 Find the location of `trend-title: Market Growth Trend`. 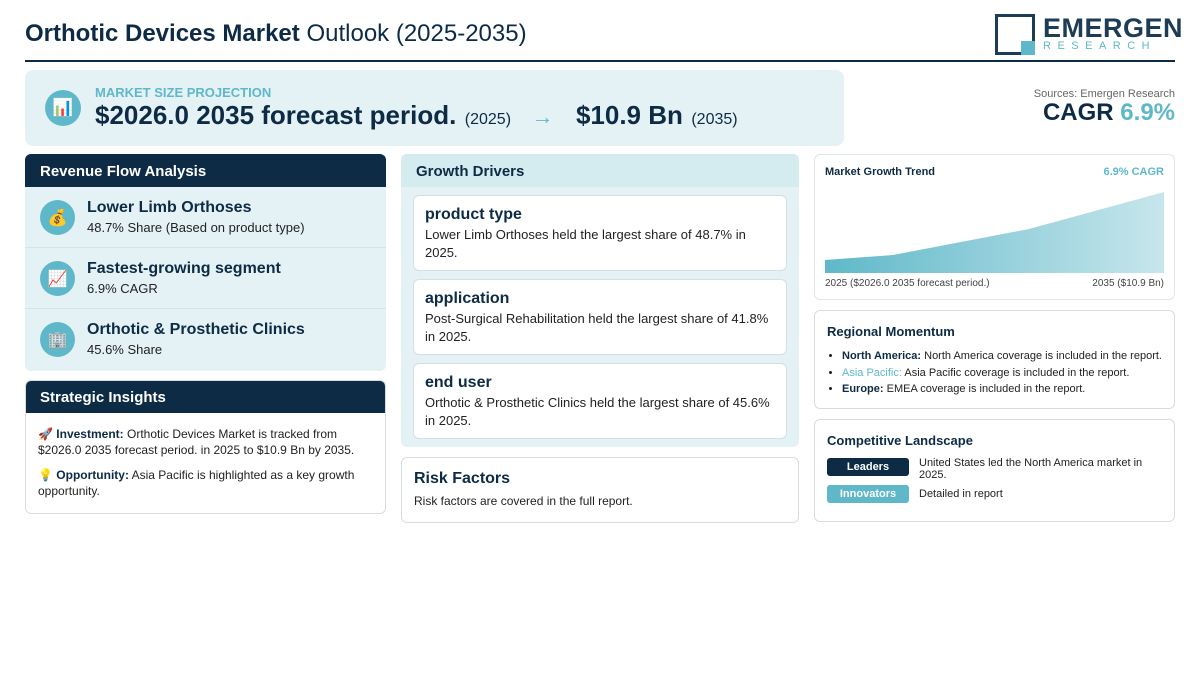

trend-title: Market Growth Trend is located at coordinates (880, 172).